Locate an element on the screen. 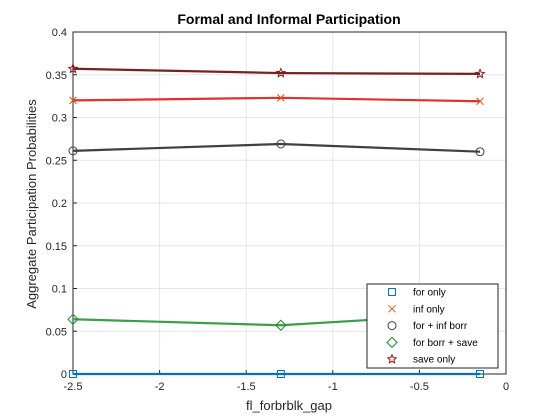  x-tick-label: 0 is located at coordinates (506, 387).